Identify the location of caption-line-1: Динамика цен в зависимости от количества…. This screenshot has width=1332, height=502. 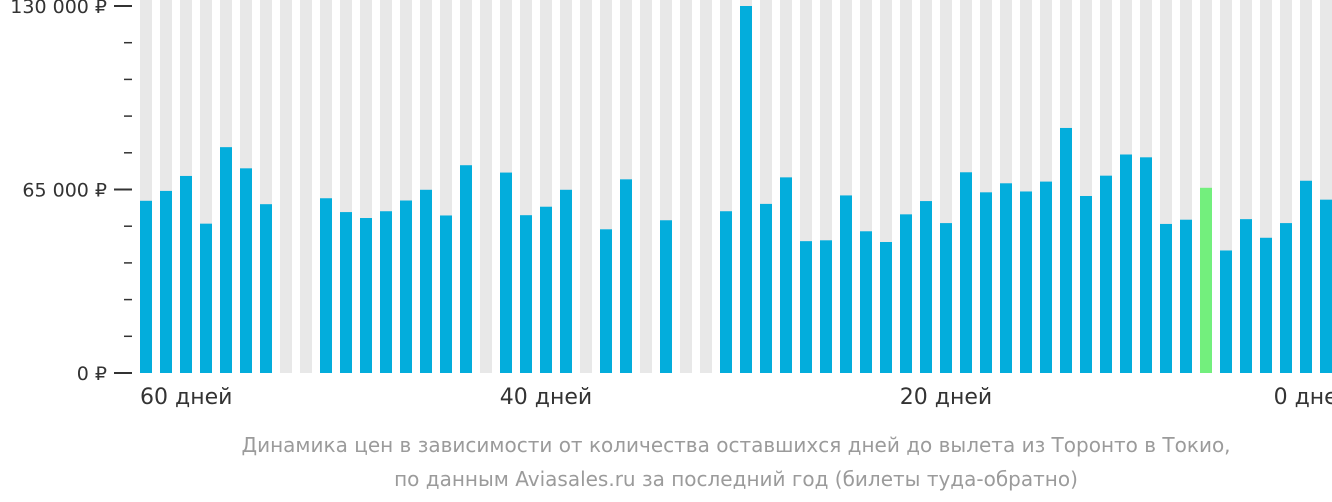
(736, 445).